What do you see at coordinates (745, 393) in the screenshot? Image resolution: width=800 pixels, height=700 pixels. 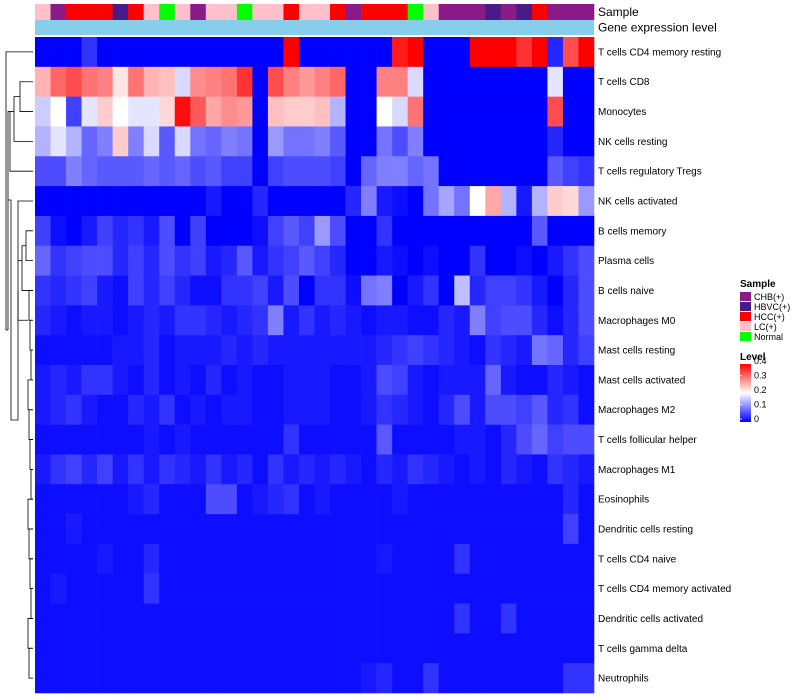 I see `level-legend-bar` at bounding box center [745, 393].